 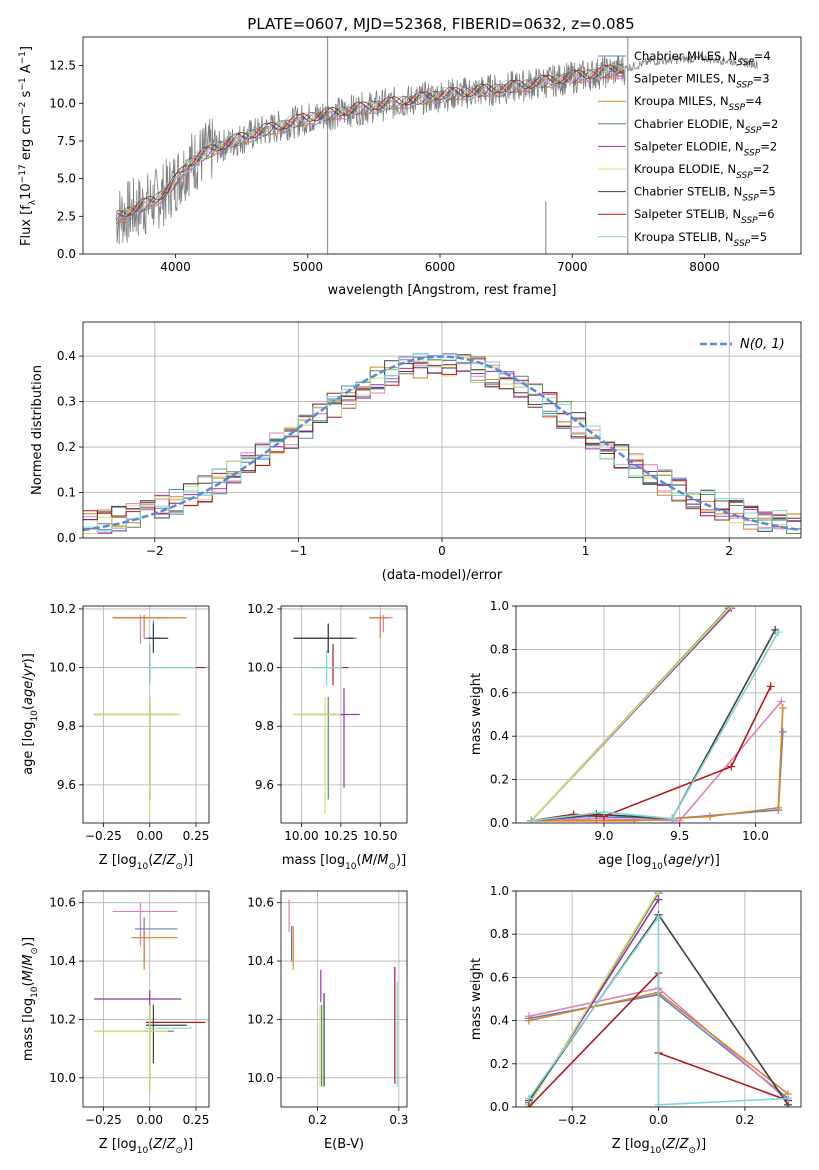 I want to click on y-tick-label: 10.6, so click(x=62, y=903).